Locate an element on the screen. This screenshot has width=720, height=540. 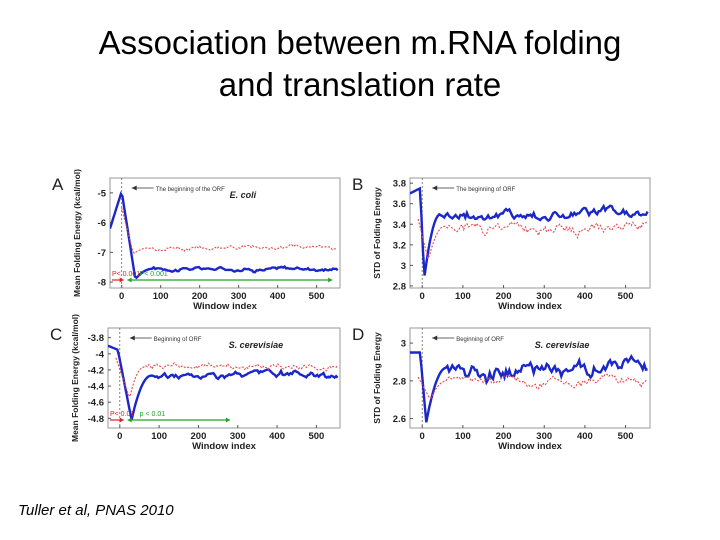
y-tick-label: 3.4 is located at coordinates (400, 225).